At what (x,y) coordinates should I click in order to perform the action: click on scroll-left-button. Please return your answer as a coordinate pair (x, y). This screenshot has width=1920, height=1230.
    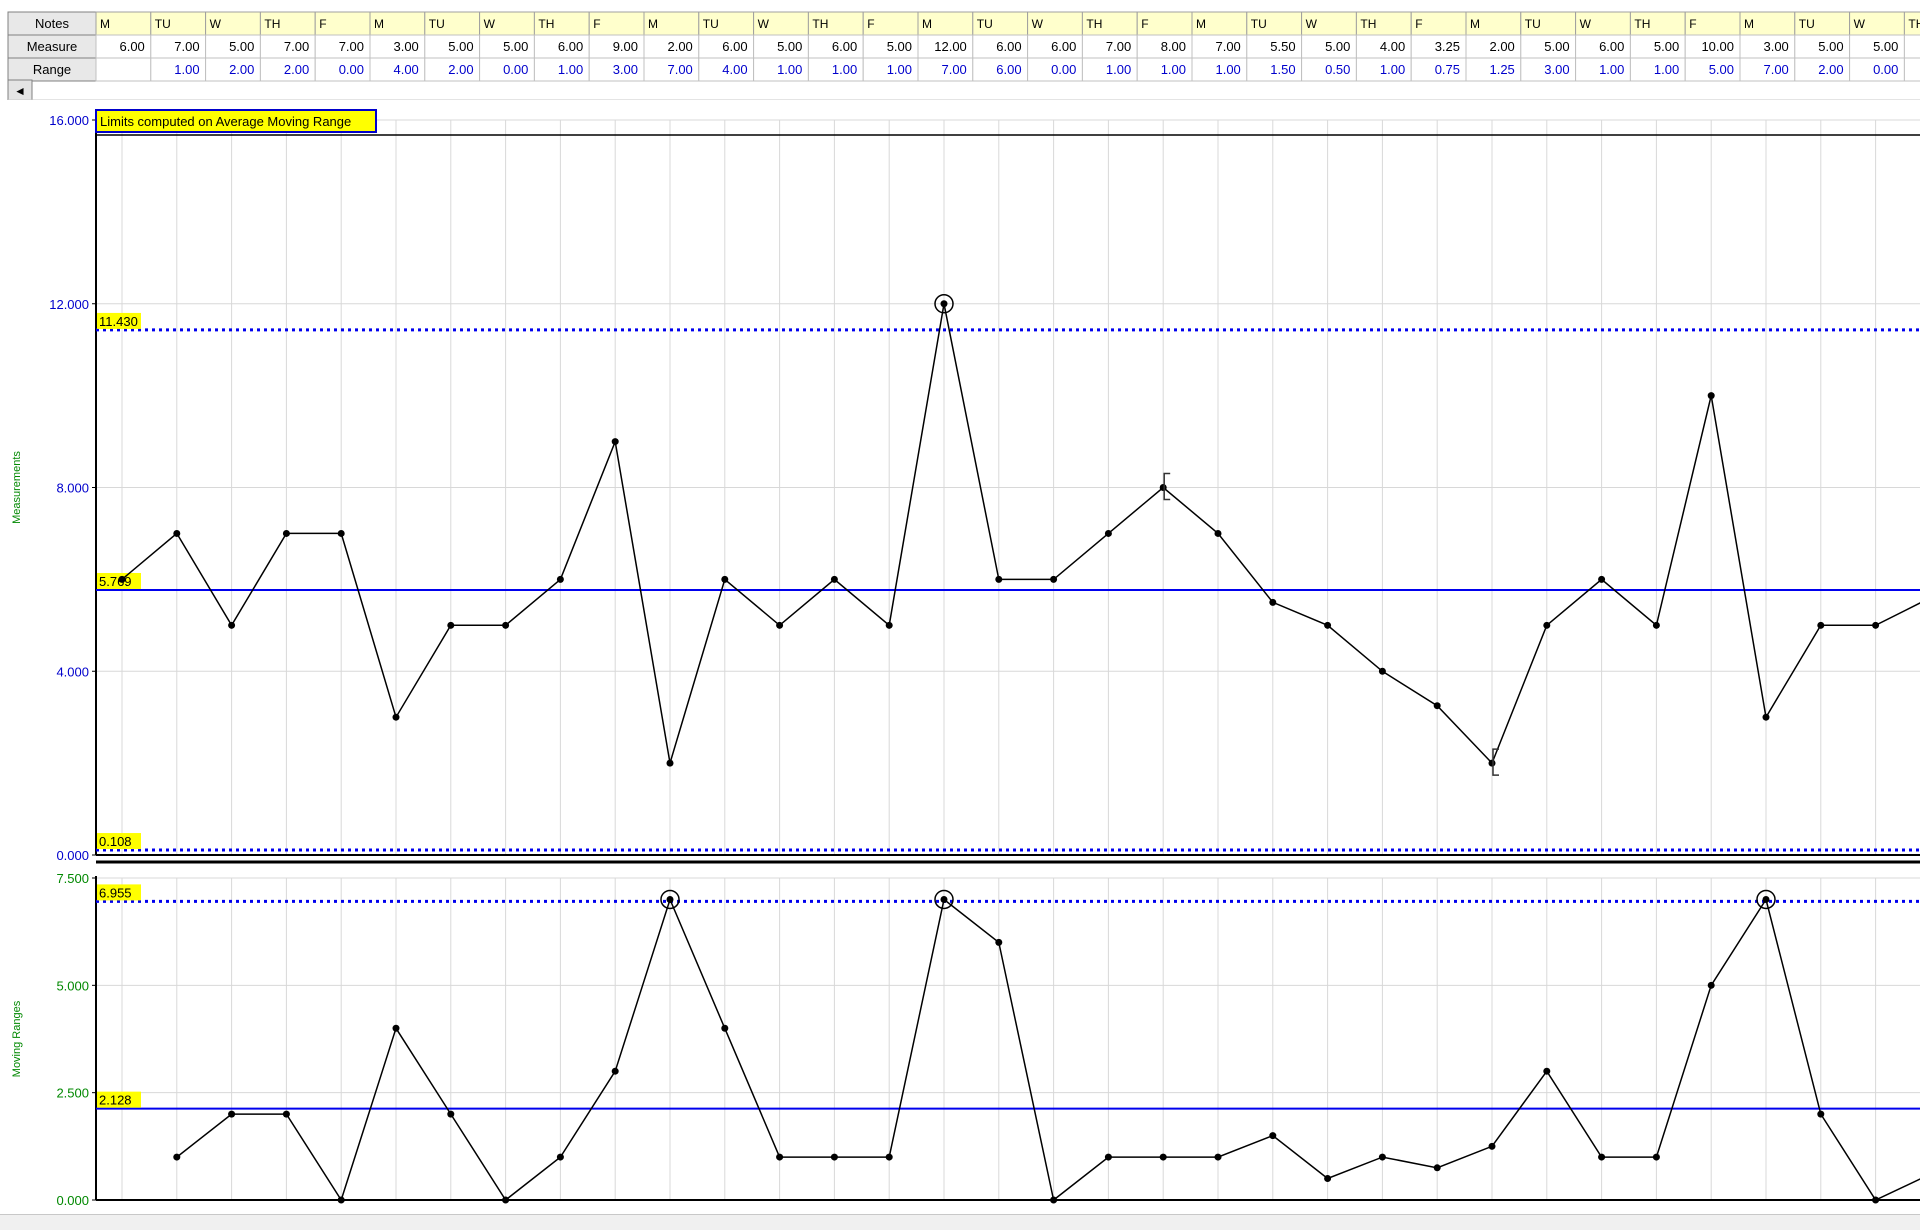
    Looking at the image, I should click on (20, 89).